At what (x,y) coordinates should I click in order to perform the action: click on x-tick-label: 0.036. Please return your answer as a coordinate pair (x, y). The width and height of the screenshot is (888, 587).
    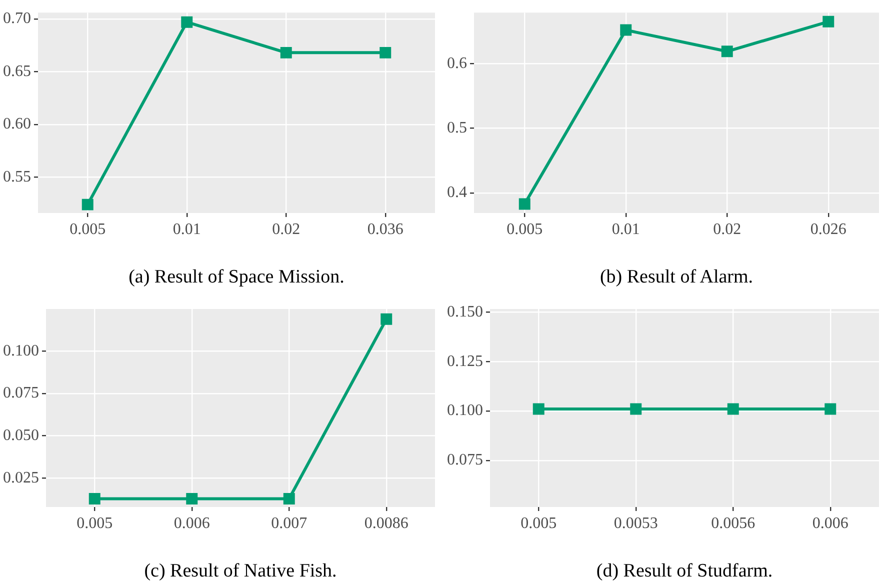
    Looking at the image, I should click on (385, 229).